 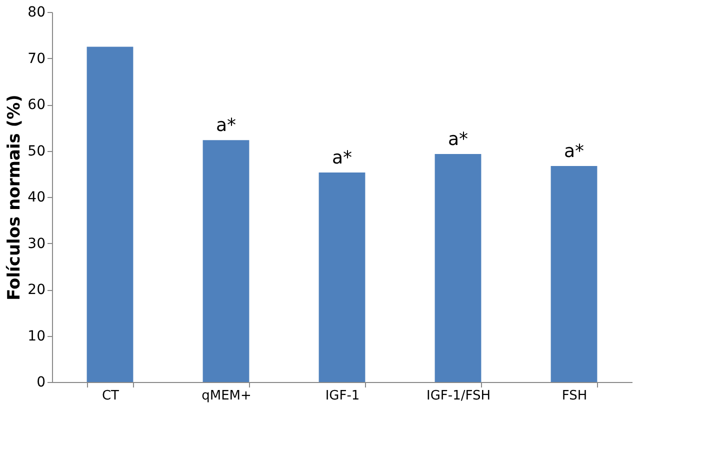 What do you see at coordinates (575, 396) in the screenshot?
I see `x-tick-label: FSH` at bounding box center [575, 396].